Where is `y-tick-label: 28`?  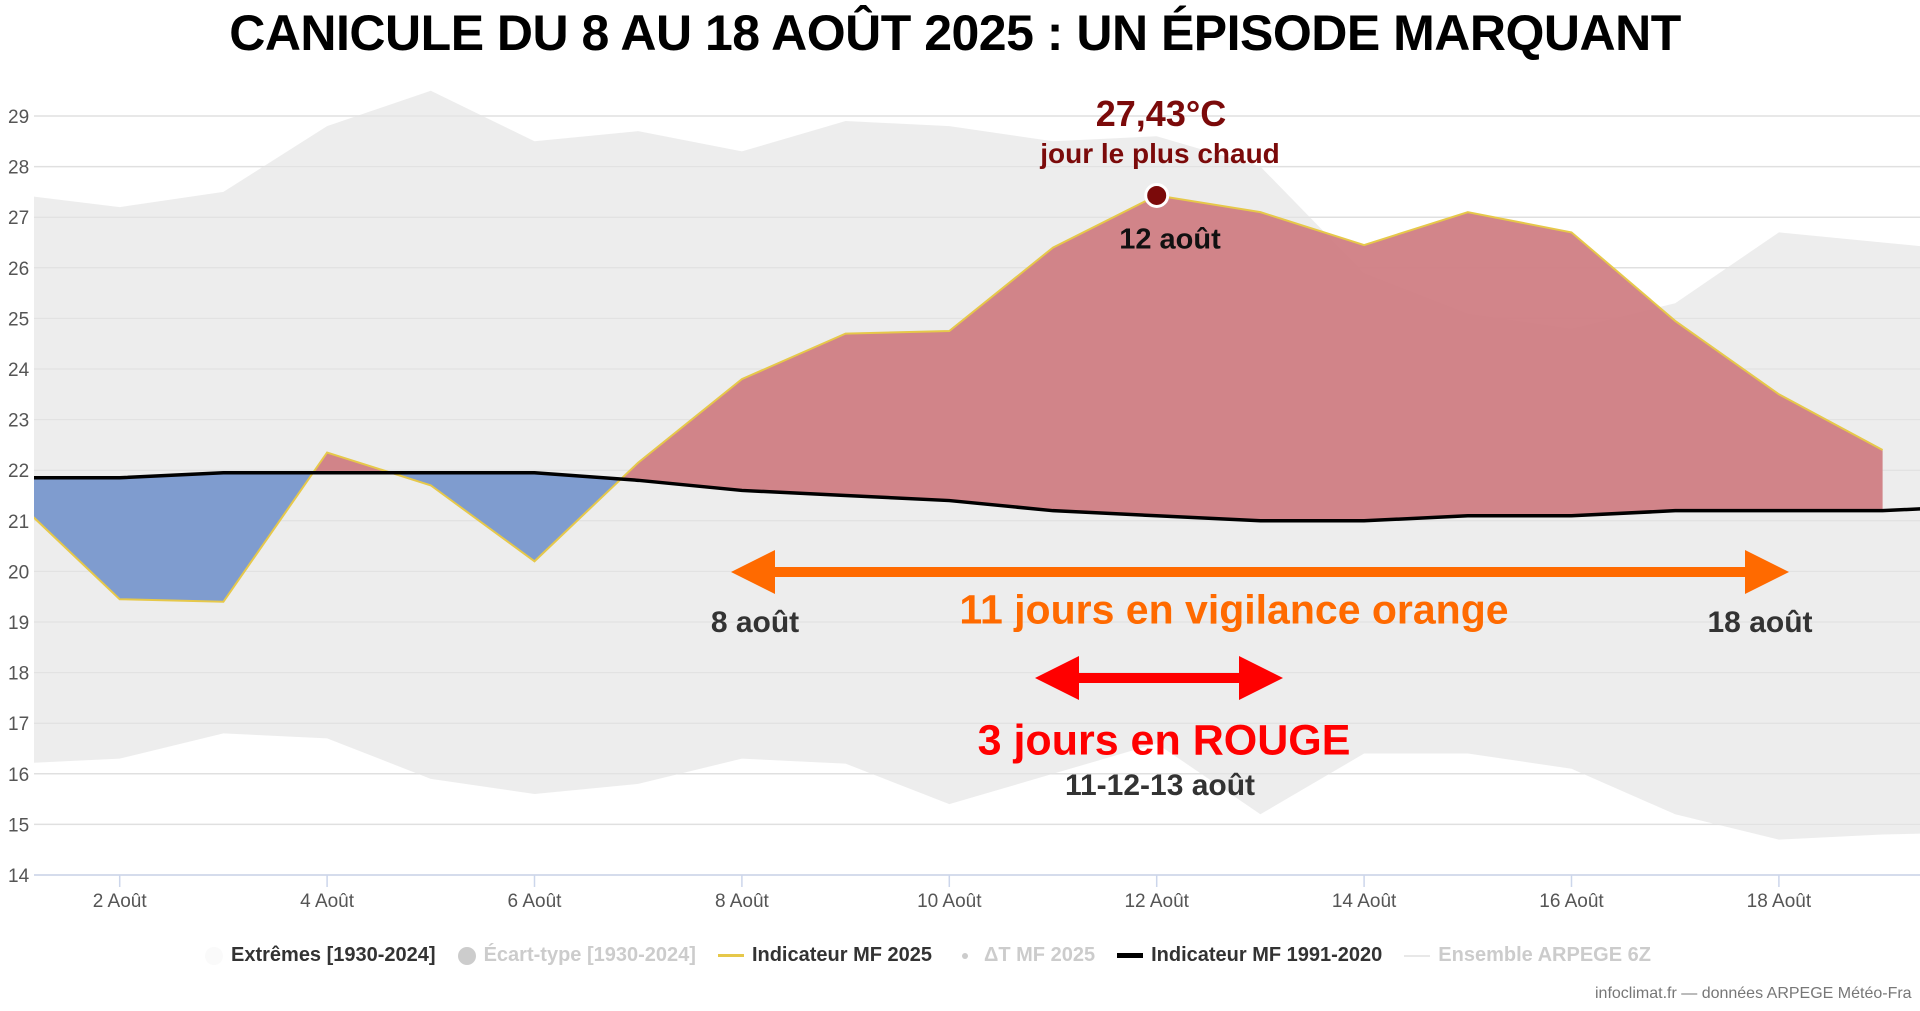
y-tick-label: 28 is located at coordinates (18, 168).